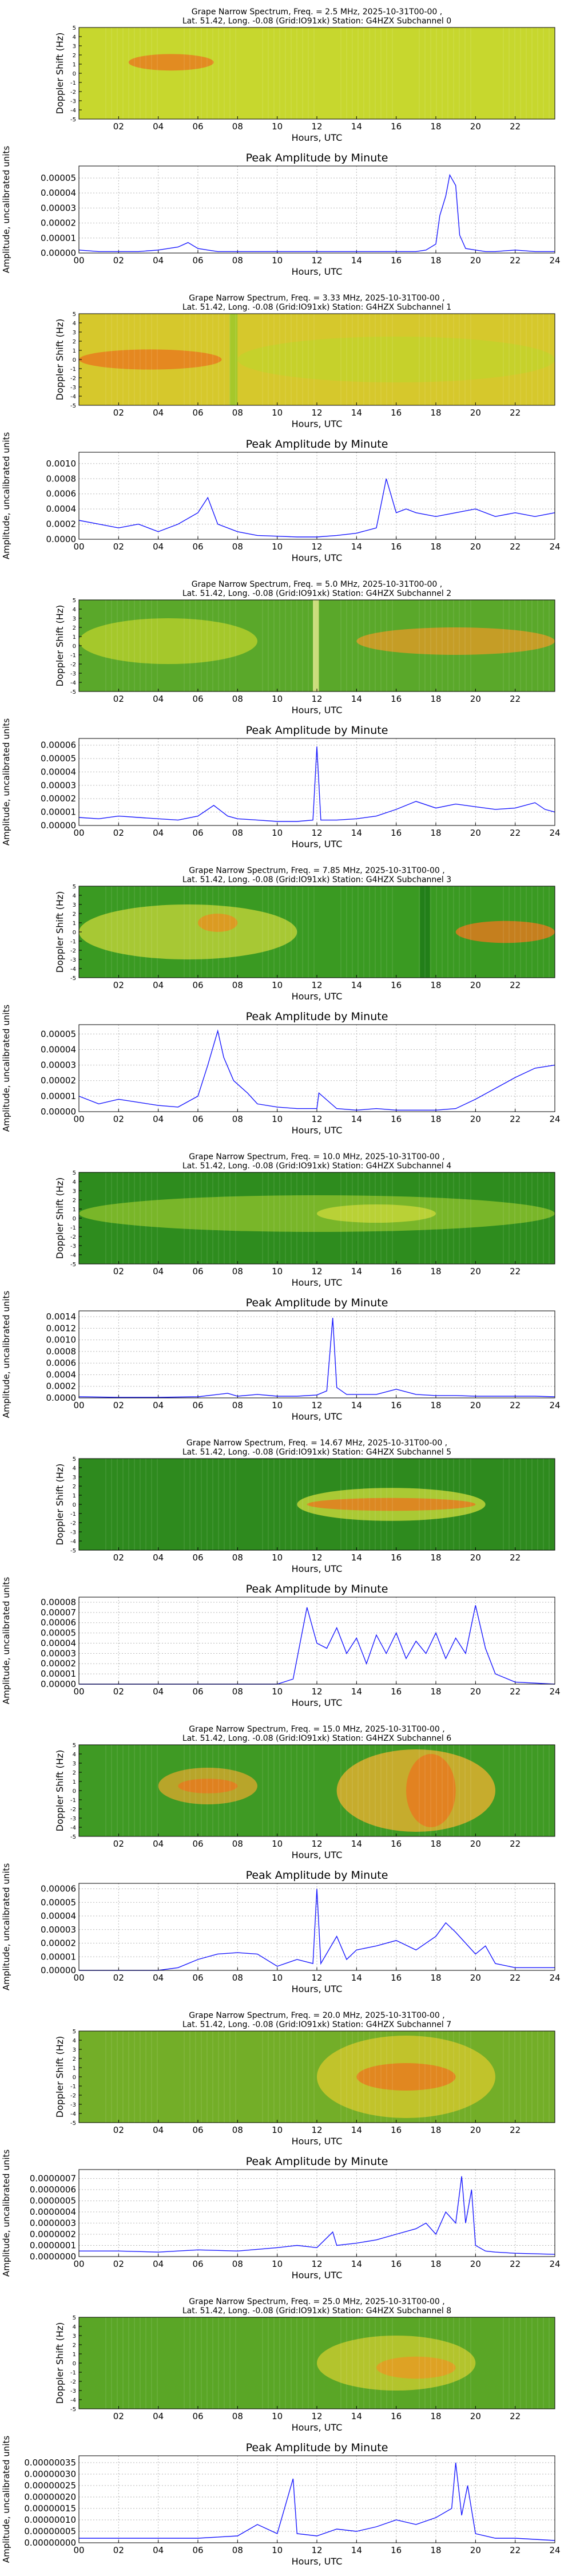 The image size is (572, 2576). I want to click on y-tick-label: 0.00003, so click(58, 1065).